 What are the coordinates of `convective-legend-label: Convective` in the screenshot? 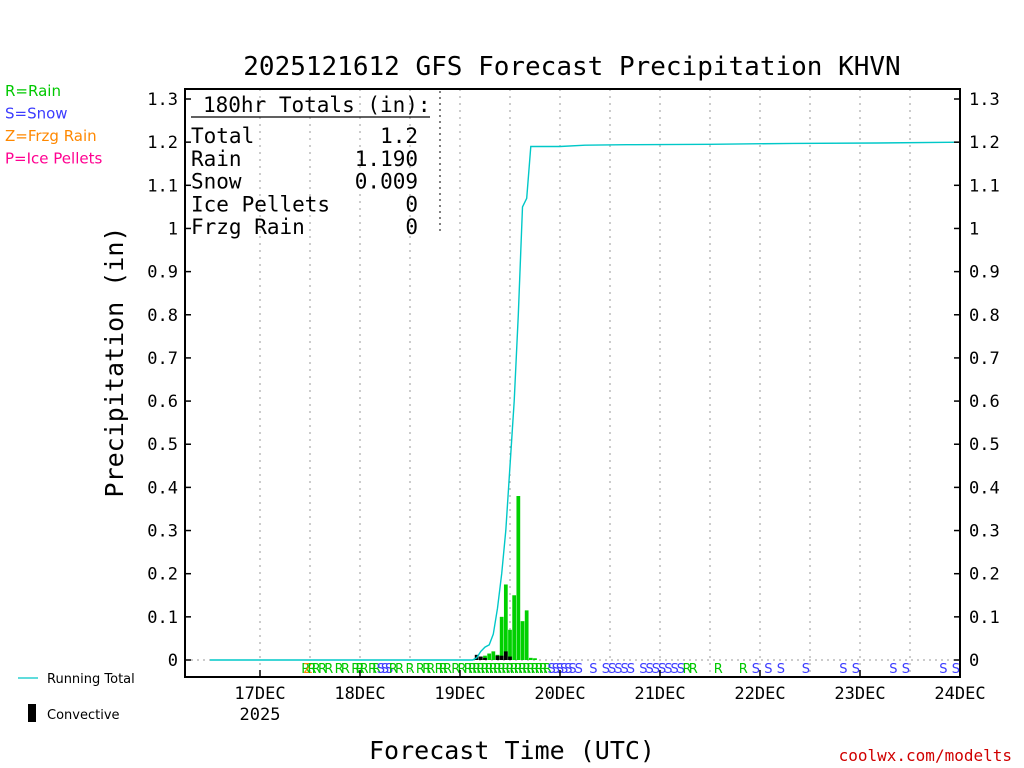 It's located at (83, 715).